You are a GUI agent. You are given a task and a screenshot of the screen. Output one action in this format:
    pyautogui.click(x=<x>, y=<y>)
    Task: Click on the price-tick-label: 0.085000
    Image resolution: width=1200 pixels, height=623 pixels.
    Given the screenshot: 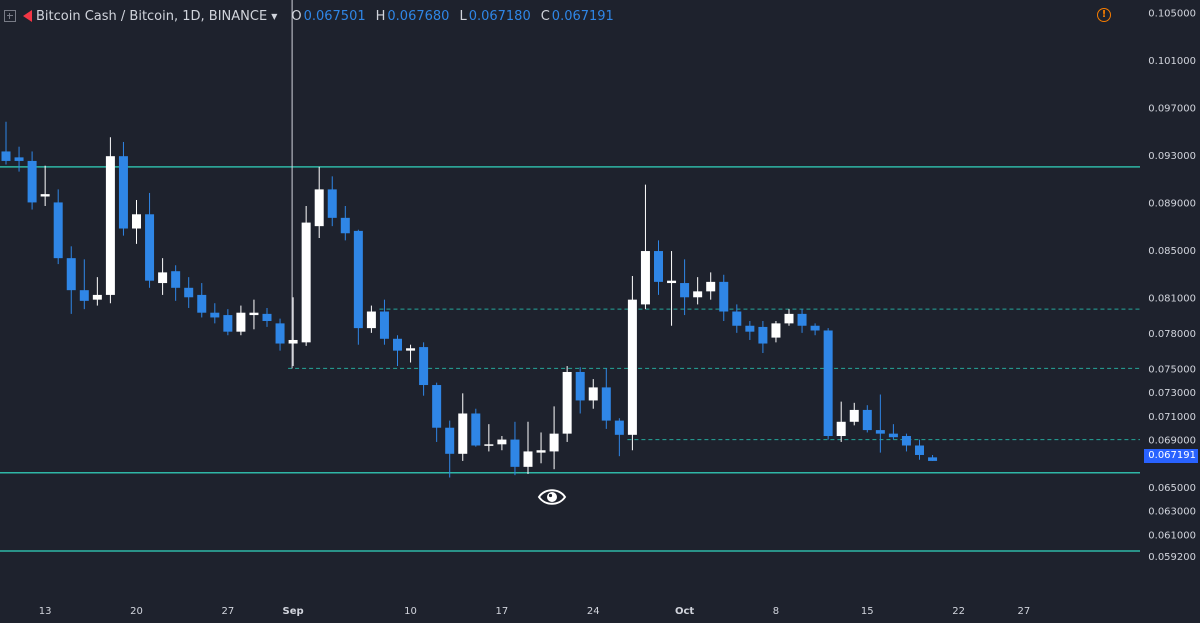 What is the action you would take?
    pyautogui.click(x=1172, y=251)
    